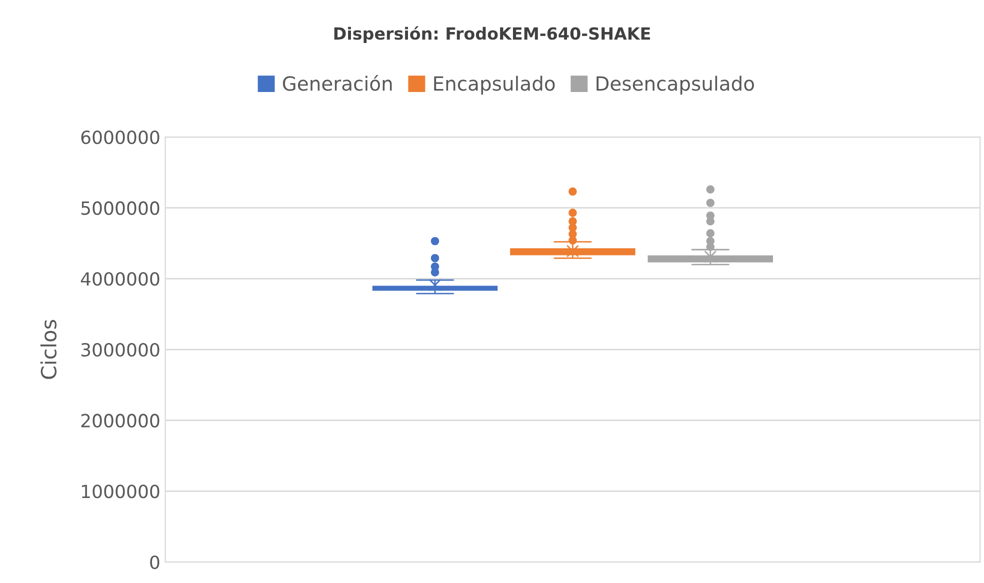 This screenshot has width=984, height=583. What do you see at coordinates (675, 85) in the screenshot?
I see `legend-label: Desencapsulado` at bounding box center [675, 85].